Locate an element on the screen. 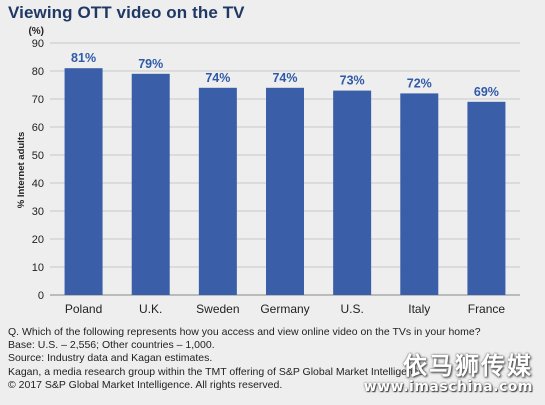 The image size is (545, 405). y-axis: 0 10 20 30 40 50 60 70 80 90 is located at coordinates (38, 170).